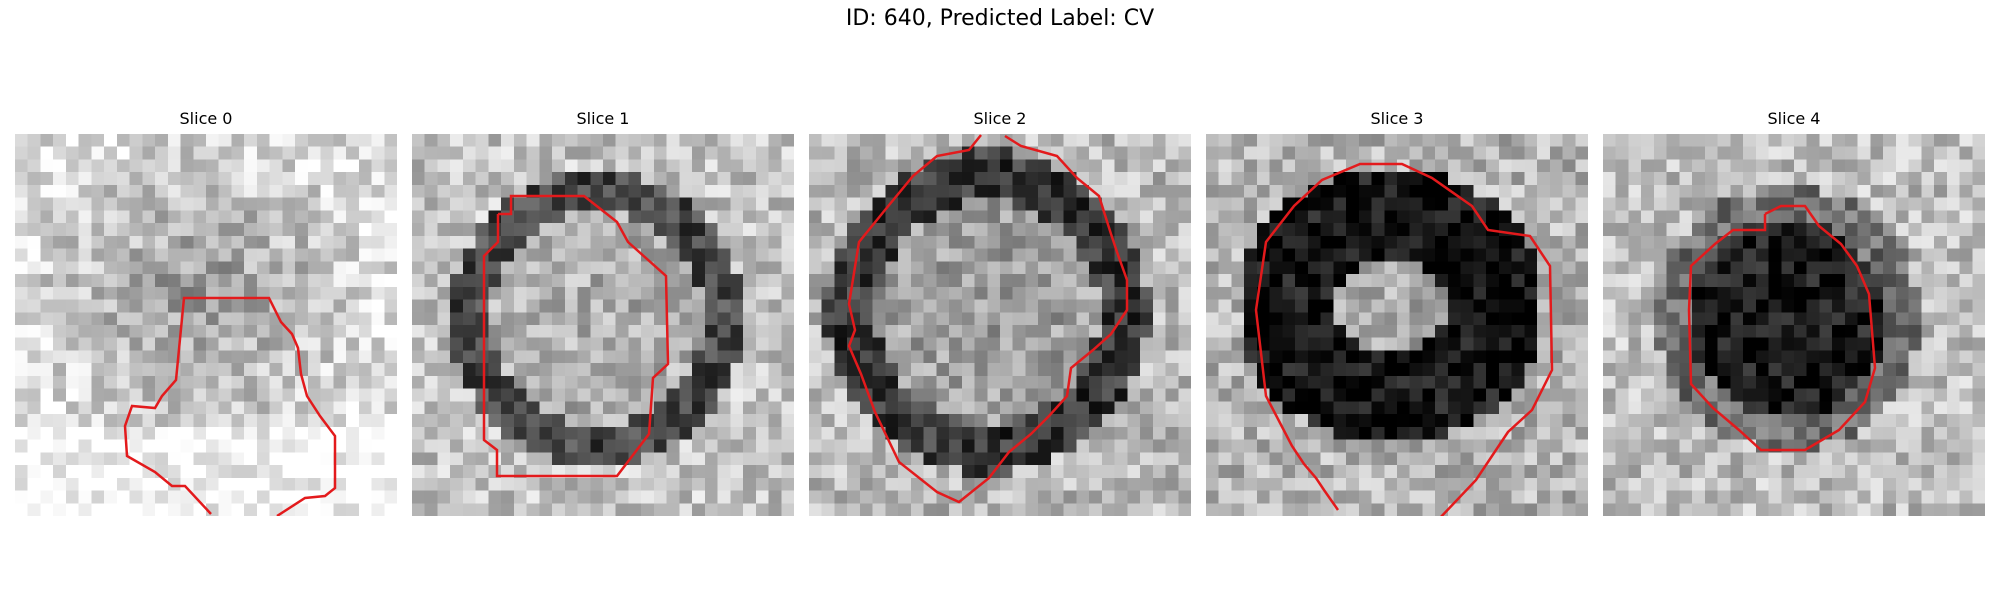 The height and width of the screenshot is (600, 2000). I want to click on slice-title: Slice 0, so click(206, 118).